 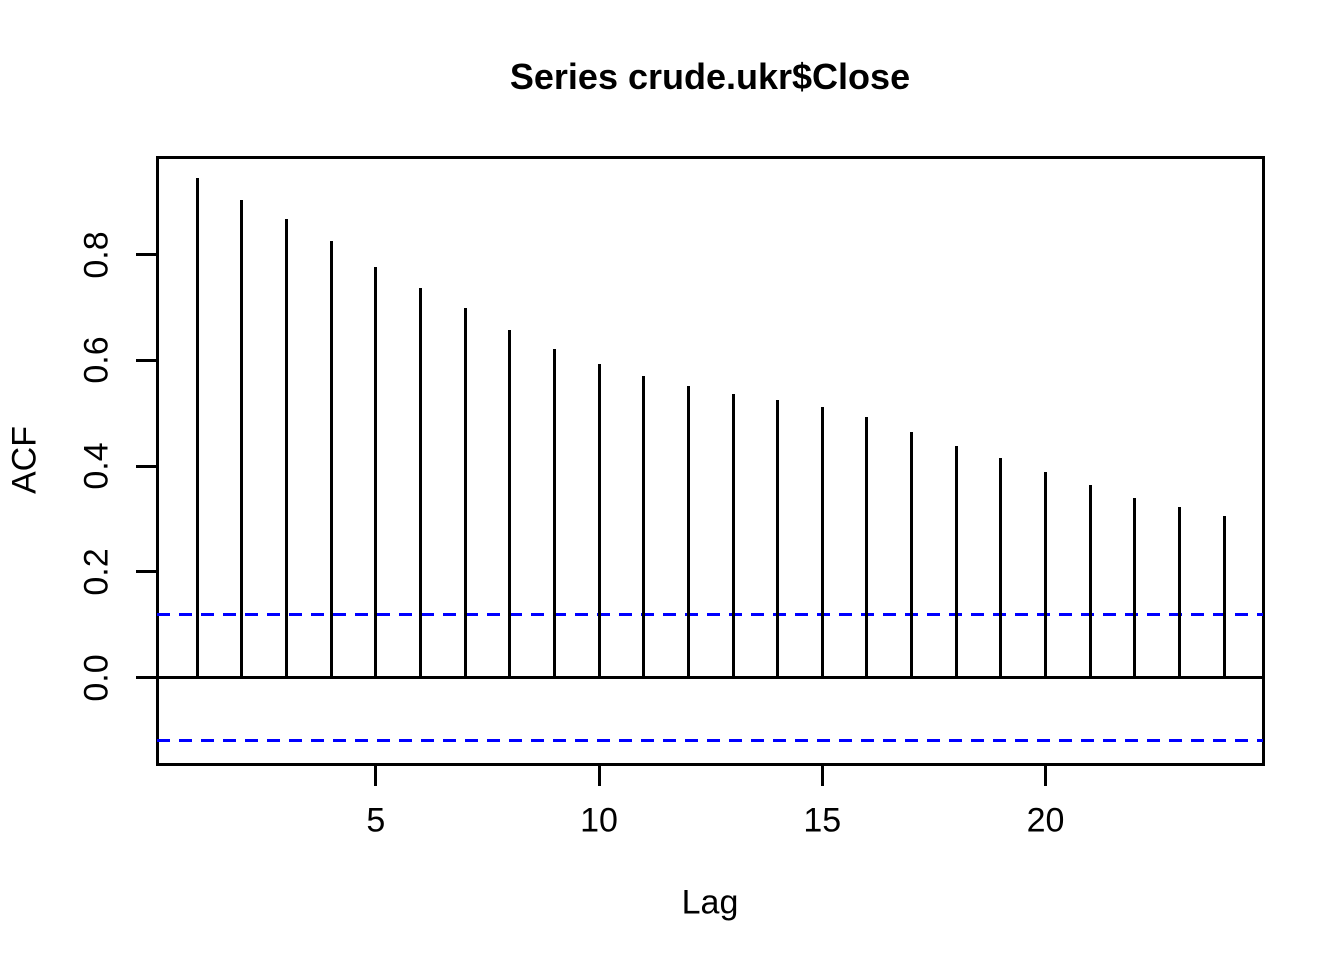 I want to click on y-tick-label-0.8: 0.8, so click(x=96, y=254).